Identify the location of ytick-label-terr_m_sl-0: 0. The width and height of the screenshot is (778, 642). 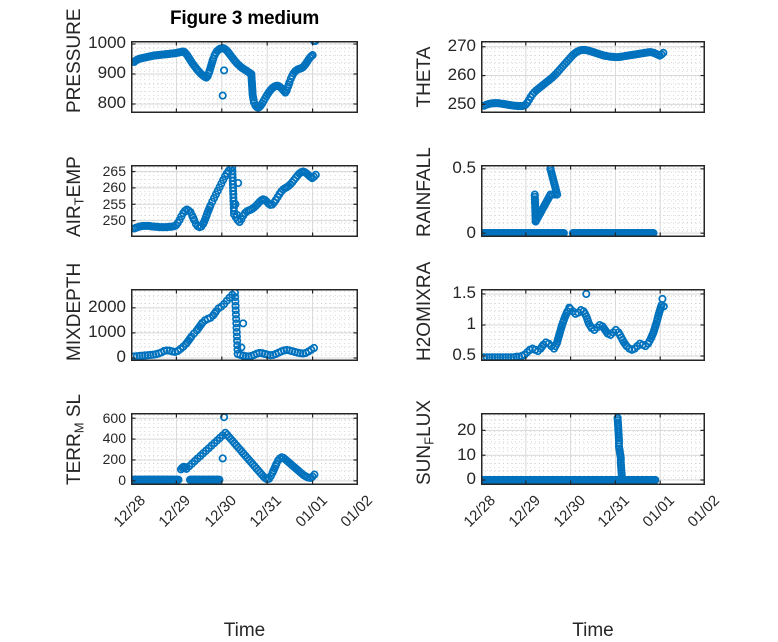
(122, 480).